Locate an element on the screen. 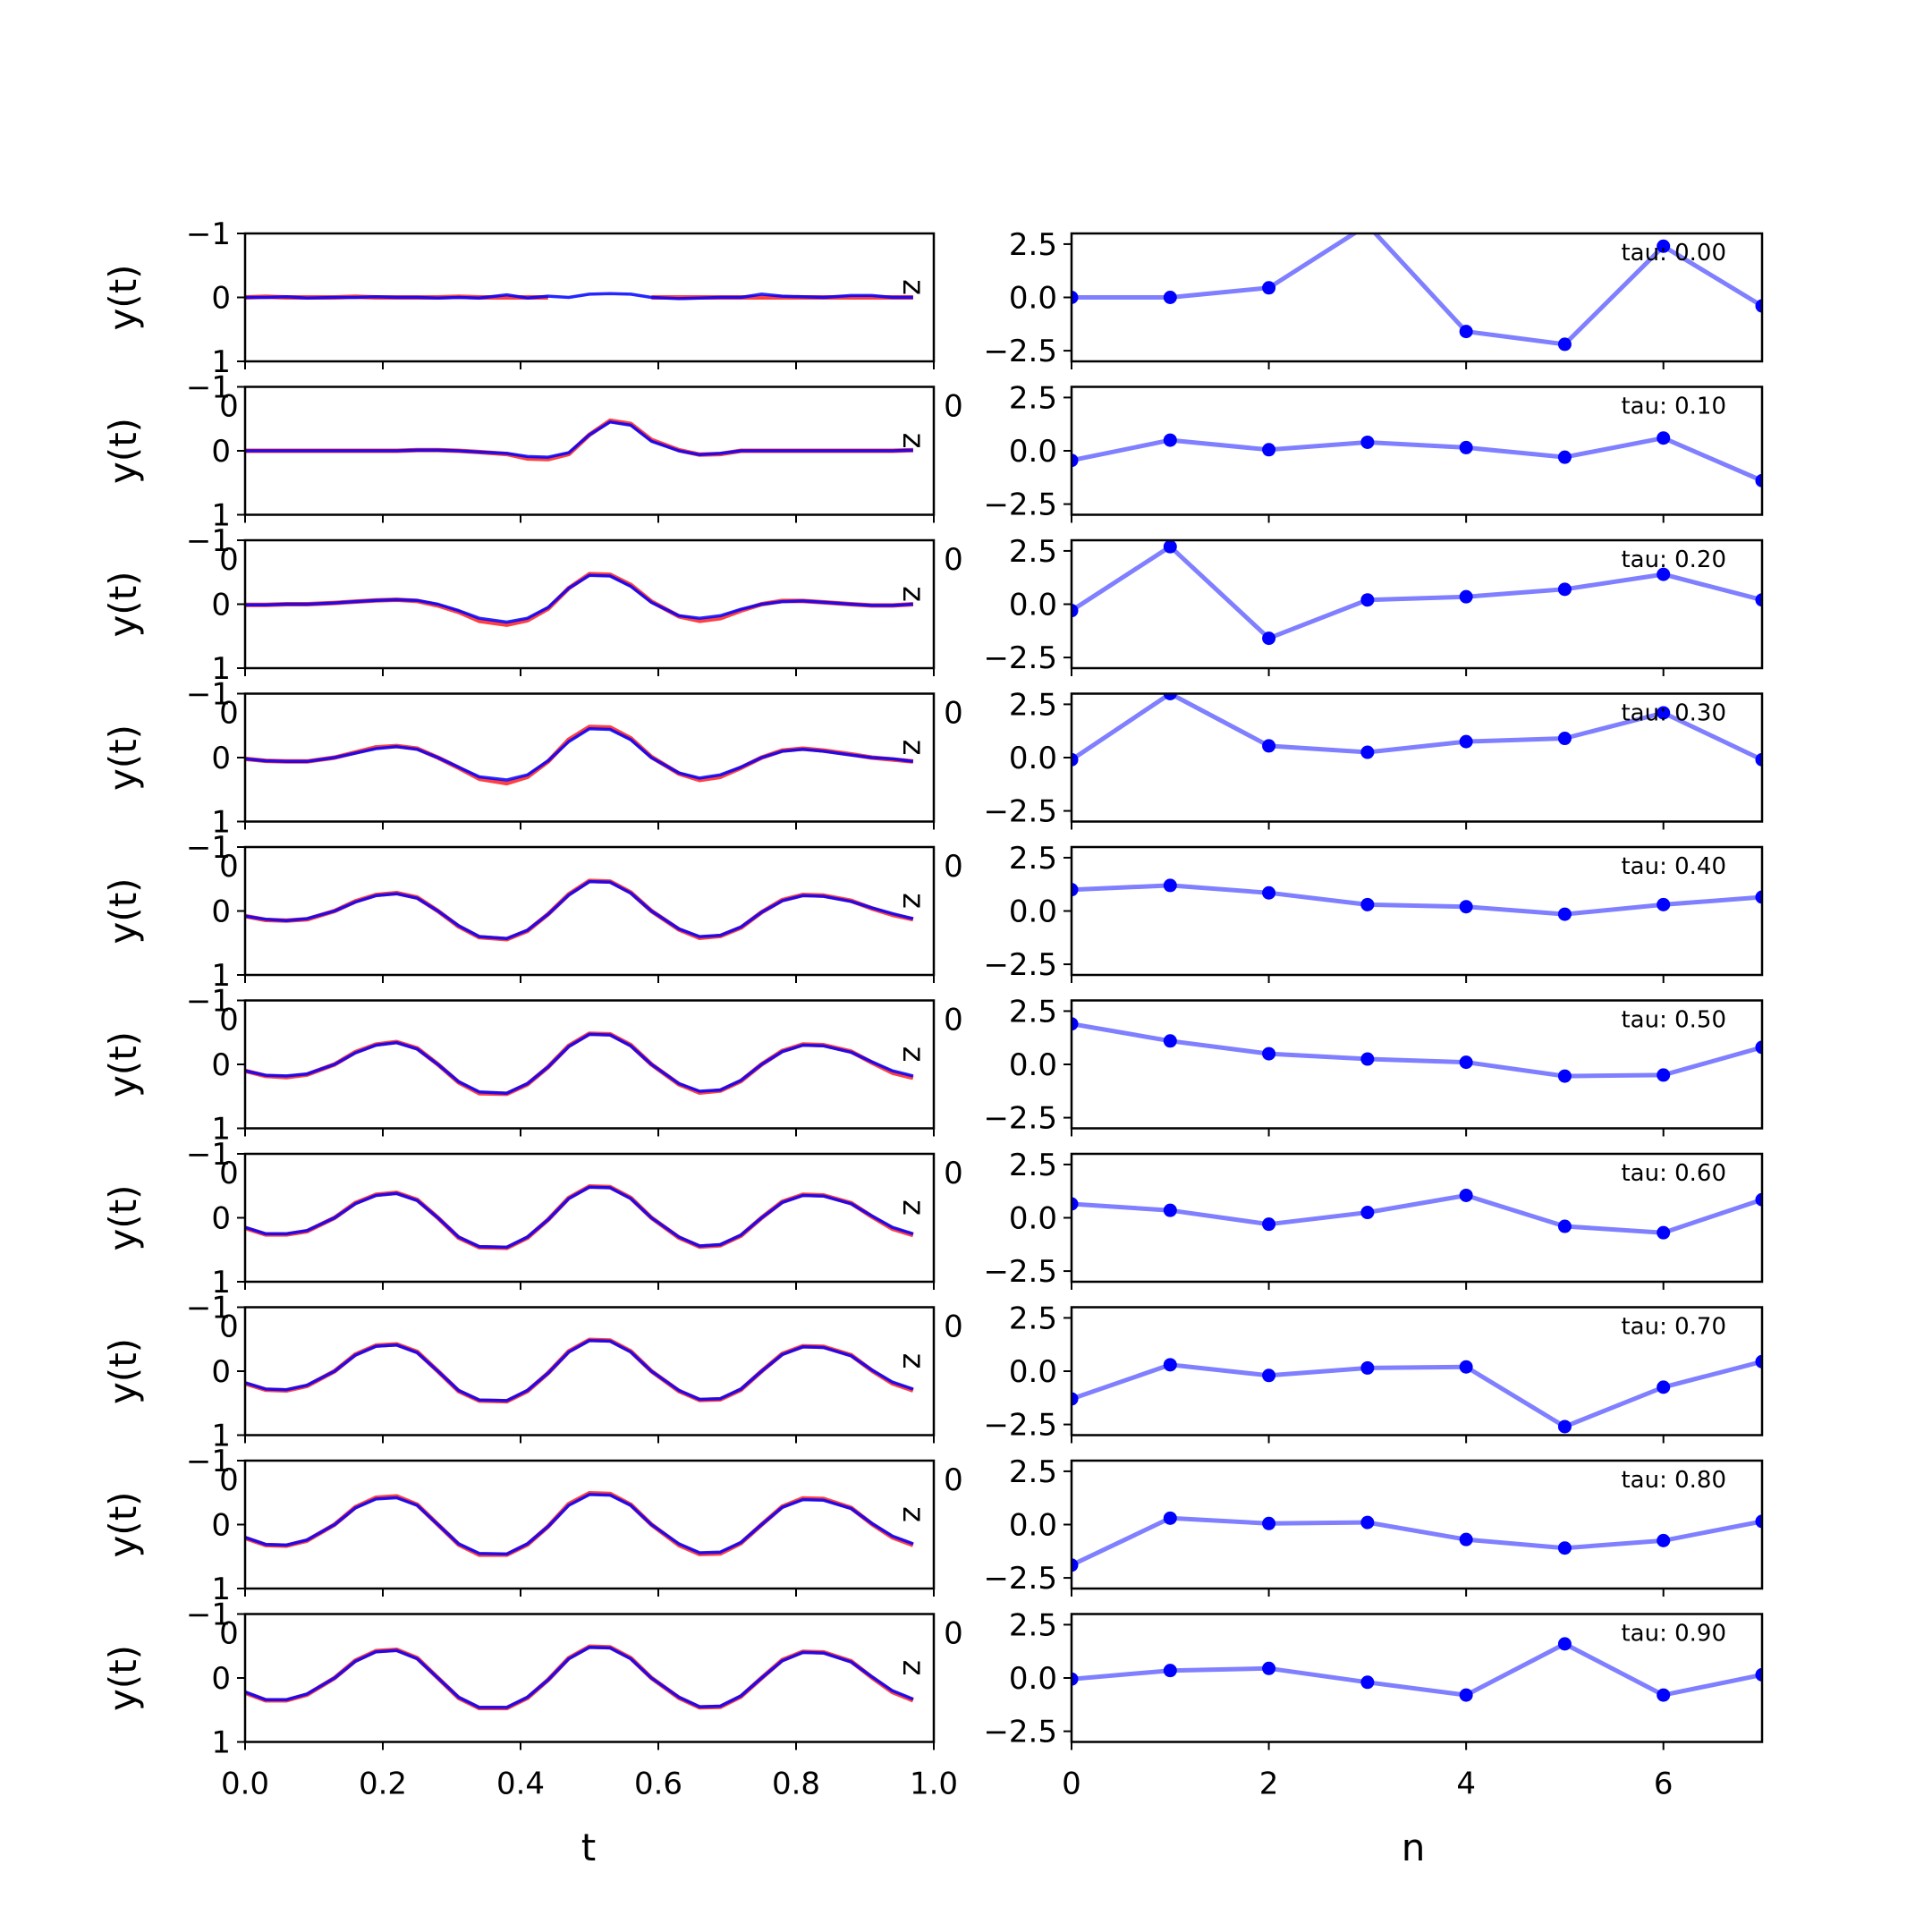  right-subplot-7: 2.5 0.0 −2.5 tau: 0.70 is located at coordinates (1373, 1372).